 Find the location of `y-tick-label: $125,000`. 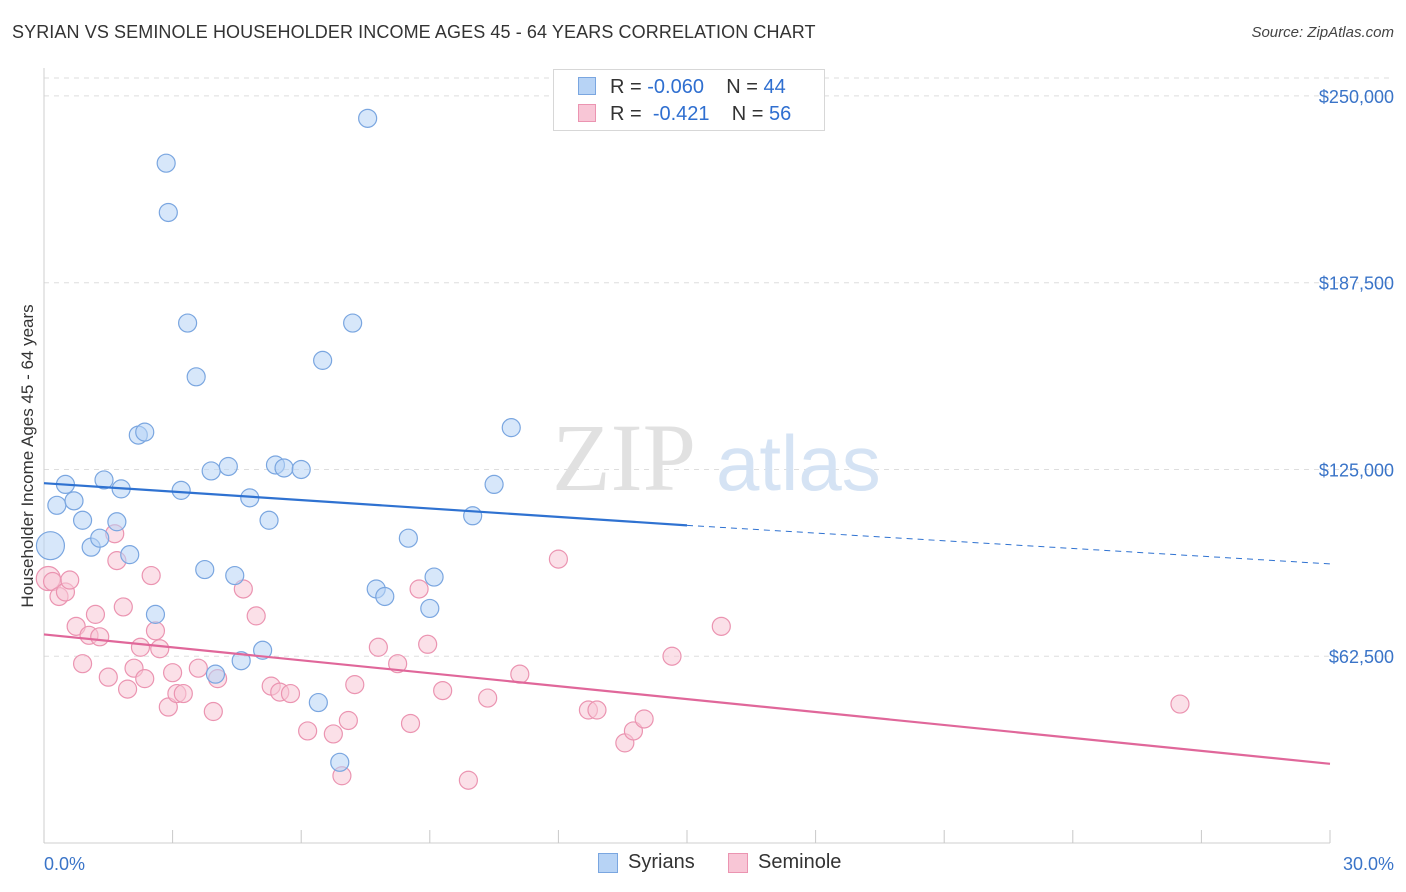

y-tick-label: $125,000 is located at coordinates (1356, 470).